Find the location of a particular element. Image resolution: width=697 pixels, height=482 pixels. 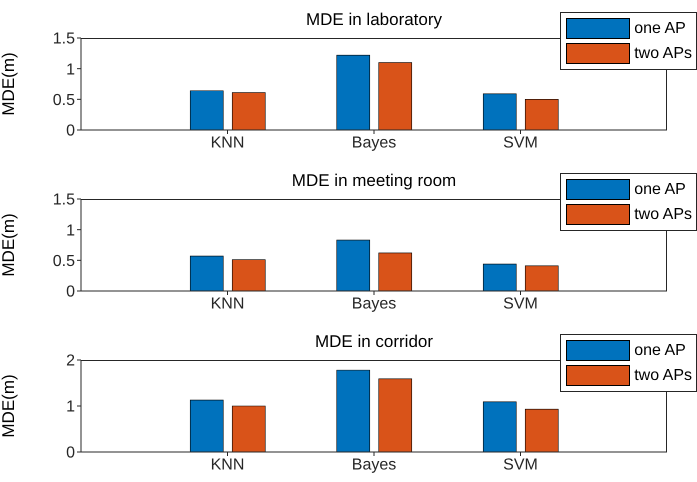

chart-title: MDE in laboratory is located at coordinates (374, 19).